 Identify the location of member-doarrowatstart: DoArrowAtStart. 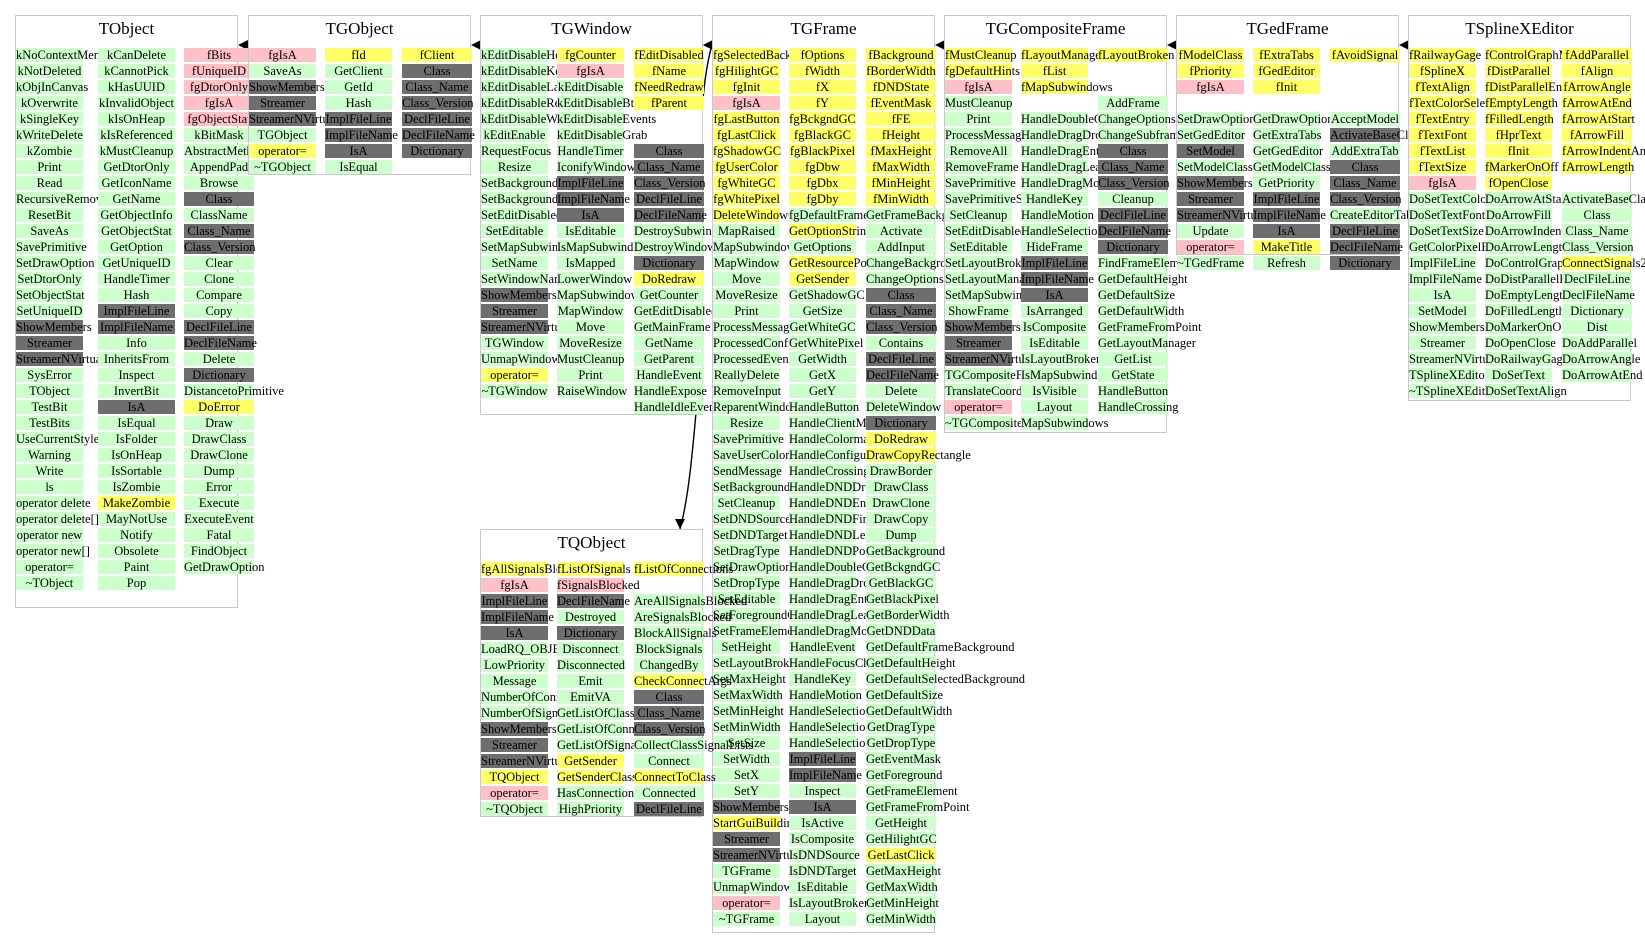
(1527, 199).